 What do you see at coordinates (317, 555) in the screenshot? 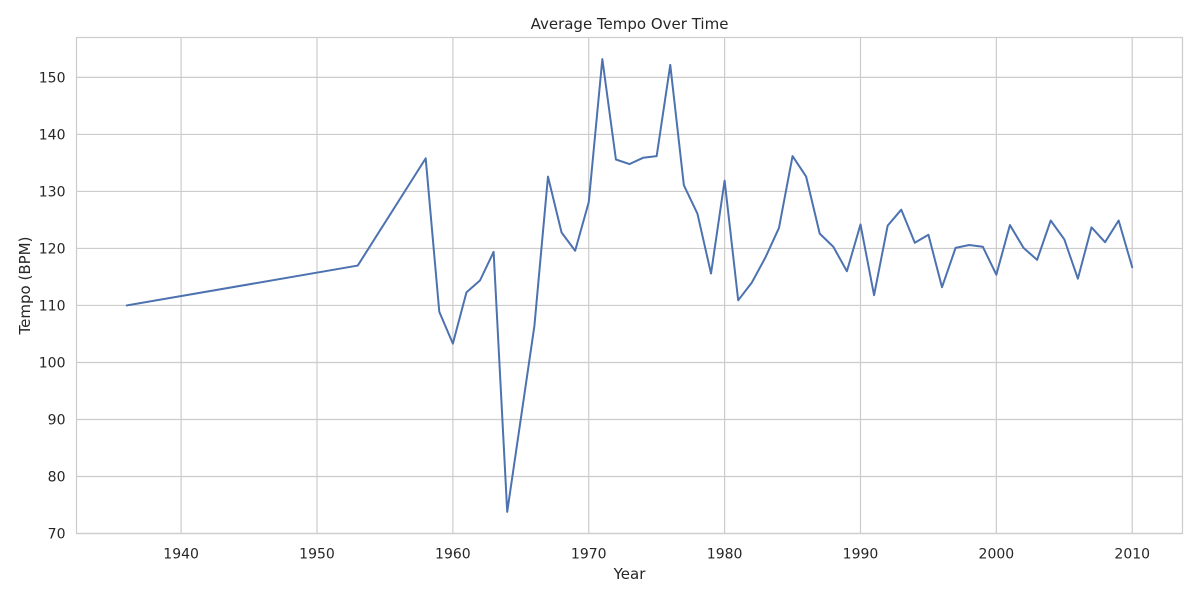
I see `x-tick-label: 1950` at bounding box center [317, 555].